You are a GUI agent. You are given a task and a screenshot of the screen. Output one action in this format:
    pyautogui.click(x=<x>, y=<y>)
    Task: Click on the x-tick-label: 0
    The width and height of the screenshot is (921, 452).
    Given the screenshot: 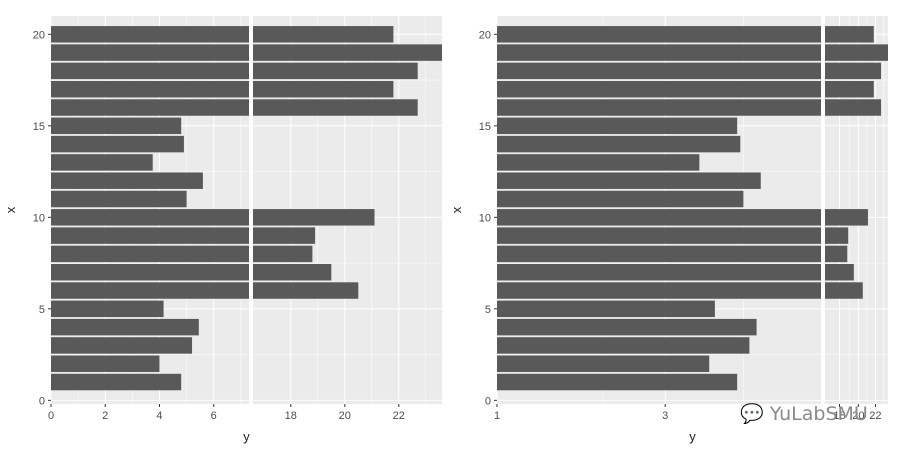 What is the action you would take?
    pyautogui.click(x=51, y=416)
    